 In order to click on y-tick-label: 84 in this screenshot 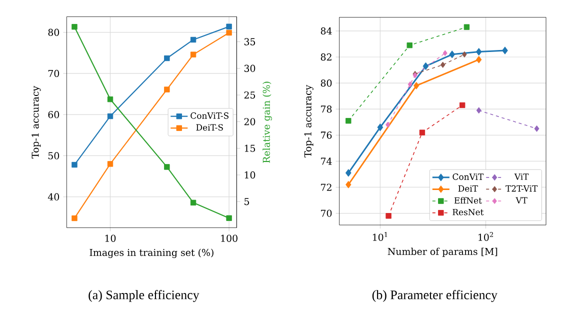, I will do `click(326, 31)`.